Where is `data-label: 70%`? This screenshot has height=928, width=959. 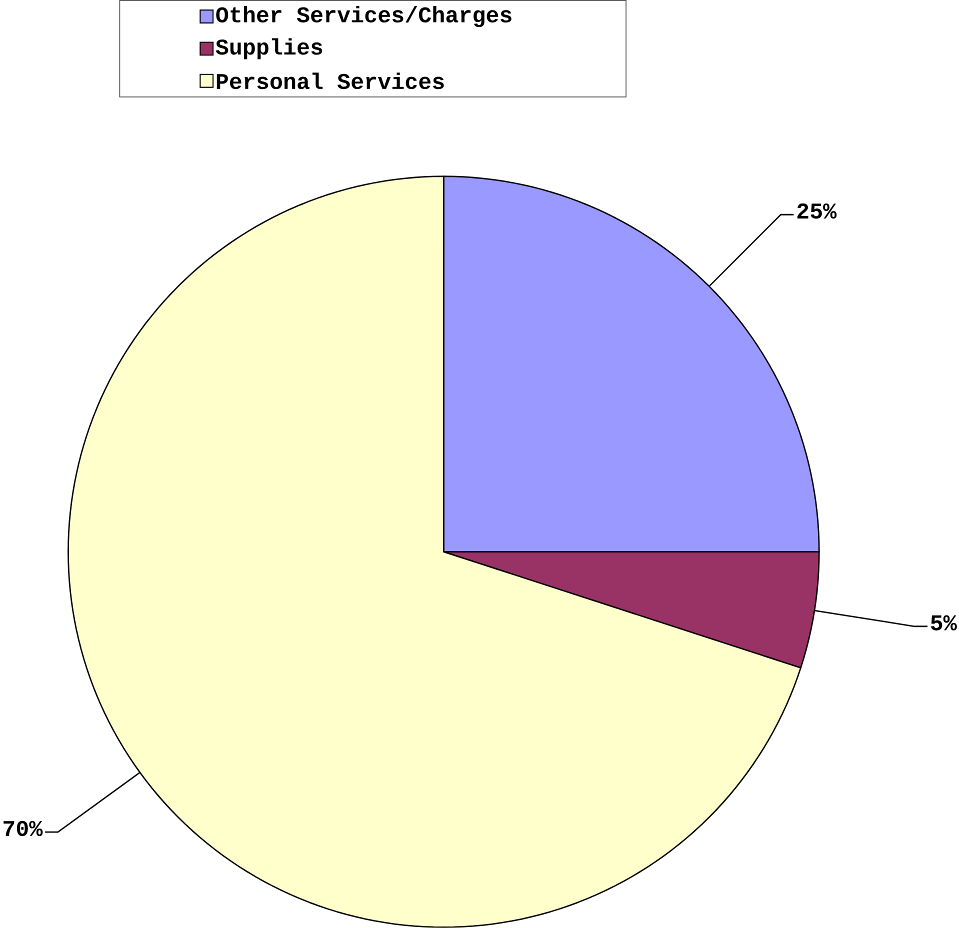 data-label: 70% is located at coordinates (23, 828).